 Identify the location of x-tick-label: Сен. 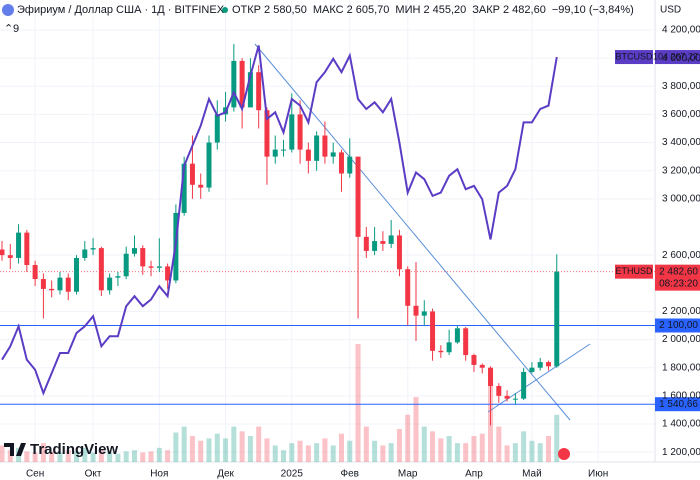
(35, 474).